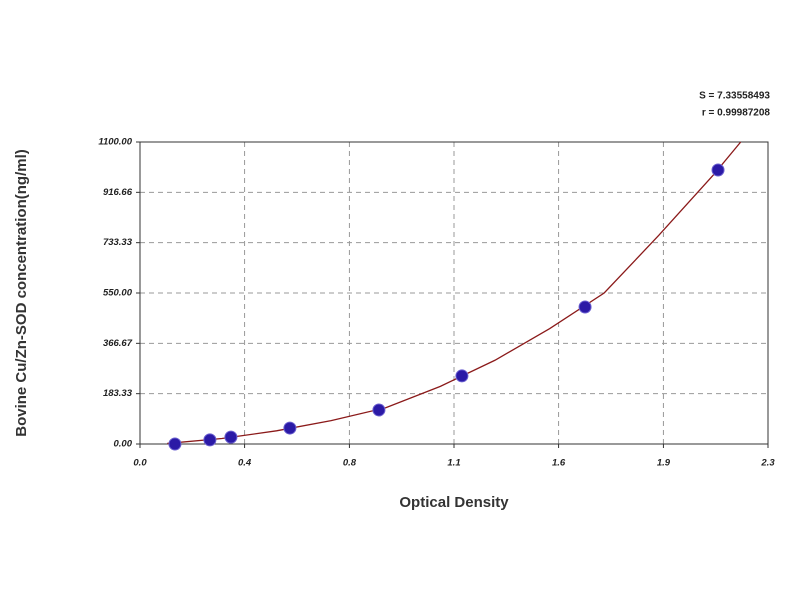  Describe the element at coordinates (453, 463) in the screenshot. I see `x-tick-label: 1.1` at that location.